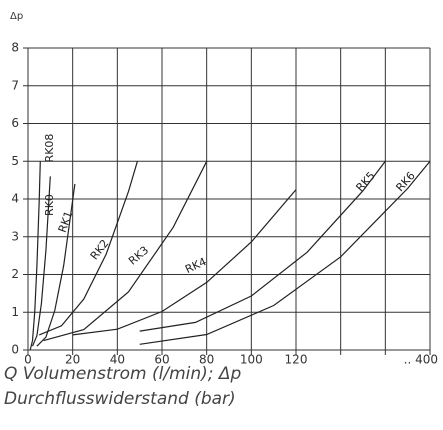 This screenshot has height=430, width=443. Describe the element at coordinates (15, 85) in the screenshot. I see `y-tick-label: 7` at that location.